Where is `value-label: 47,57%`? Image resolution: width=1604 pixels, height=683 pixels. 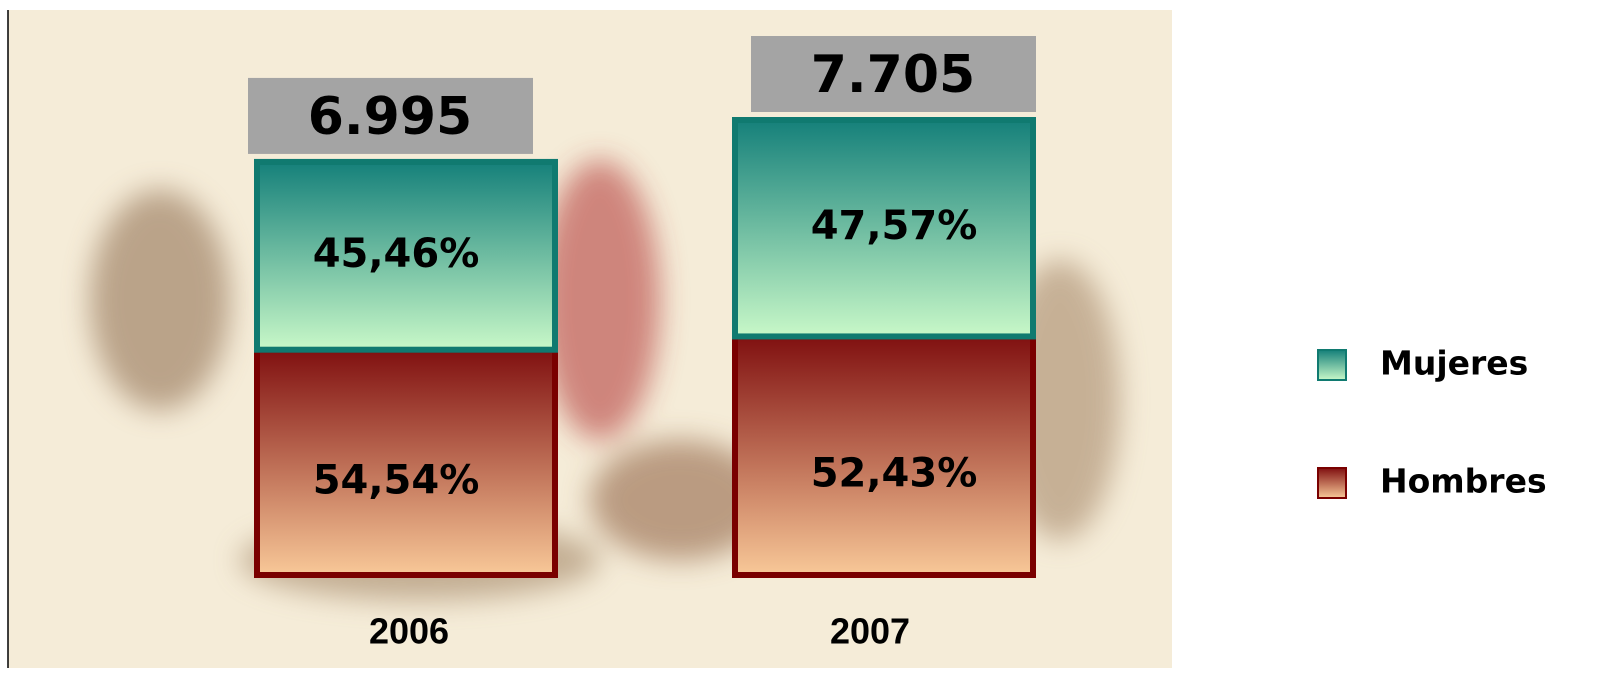
value-label: 47,57% is located at coordinates (894, 226).